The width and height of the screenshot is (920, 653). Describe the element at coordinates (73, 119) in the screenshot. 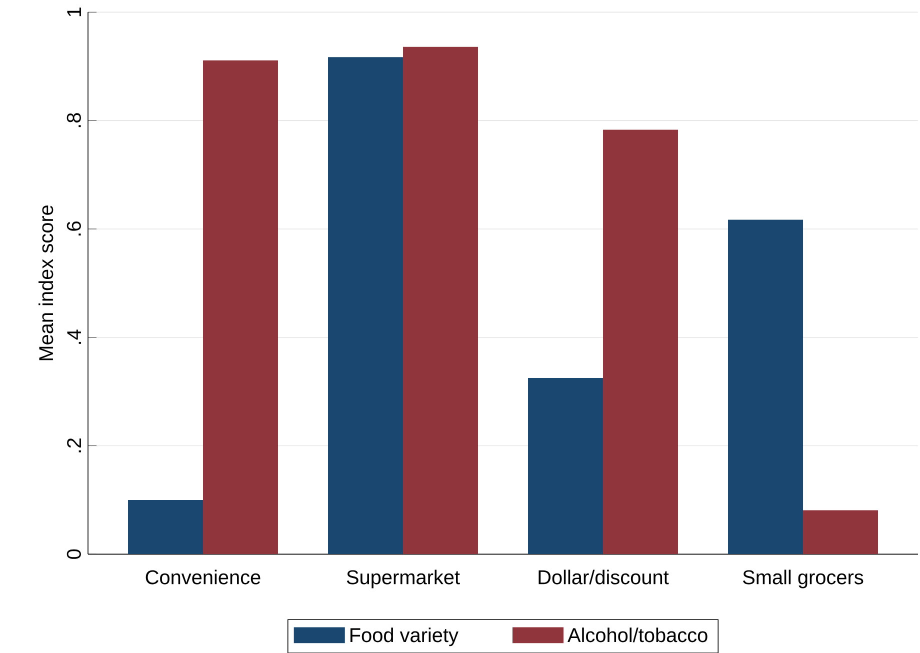

I see `y-tick-label: .8` at that location.